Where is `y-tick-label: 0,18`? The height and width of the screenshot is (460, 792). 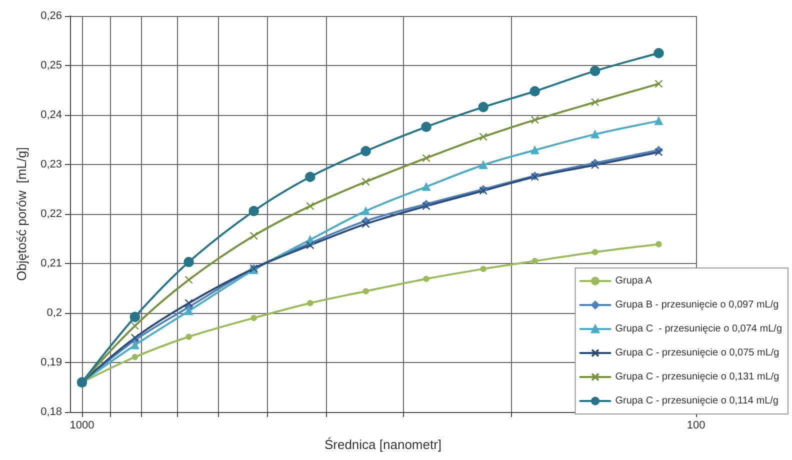
y-tick-label: 0,18 is located at coordinates (51, 412).